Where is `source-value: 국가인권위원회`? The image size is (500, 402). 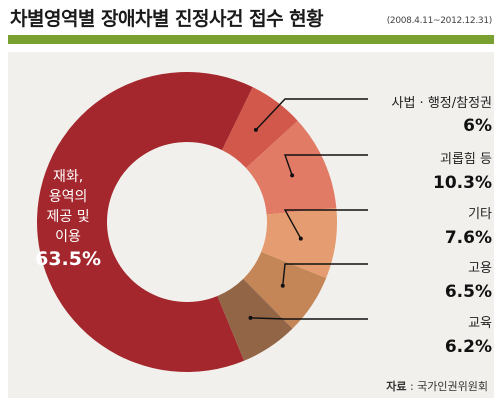
source-value: 국가인권위원회 is located at coordinates (452, 386).